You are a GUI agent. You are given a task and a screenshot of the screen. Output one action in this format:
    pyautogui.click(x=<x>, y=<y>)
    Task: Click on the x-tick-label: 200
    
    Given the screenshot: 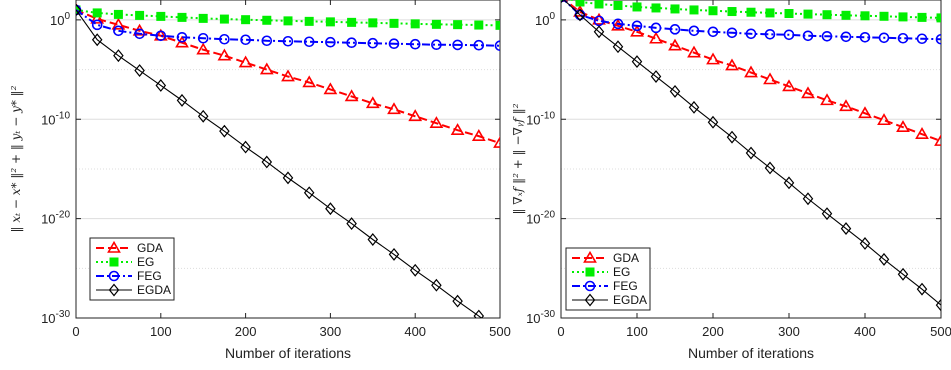 What is the action you would take?
    pyautogui.click(x=246, y=331)
    